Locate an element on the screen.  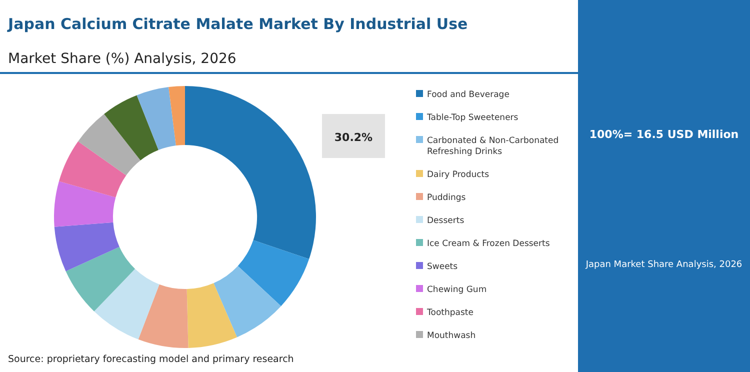
chart-subtitle: Market Share (%) Analysis, 2026 is located at coordinates (122, 59).